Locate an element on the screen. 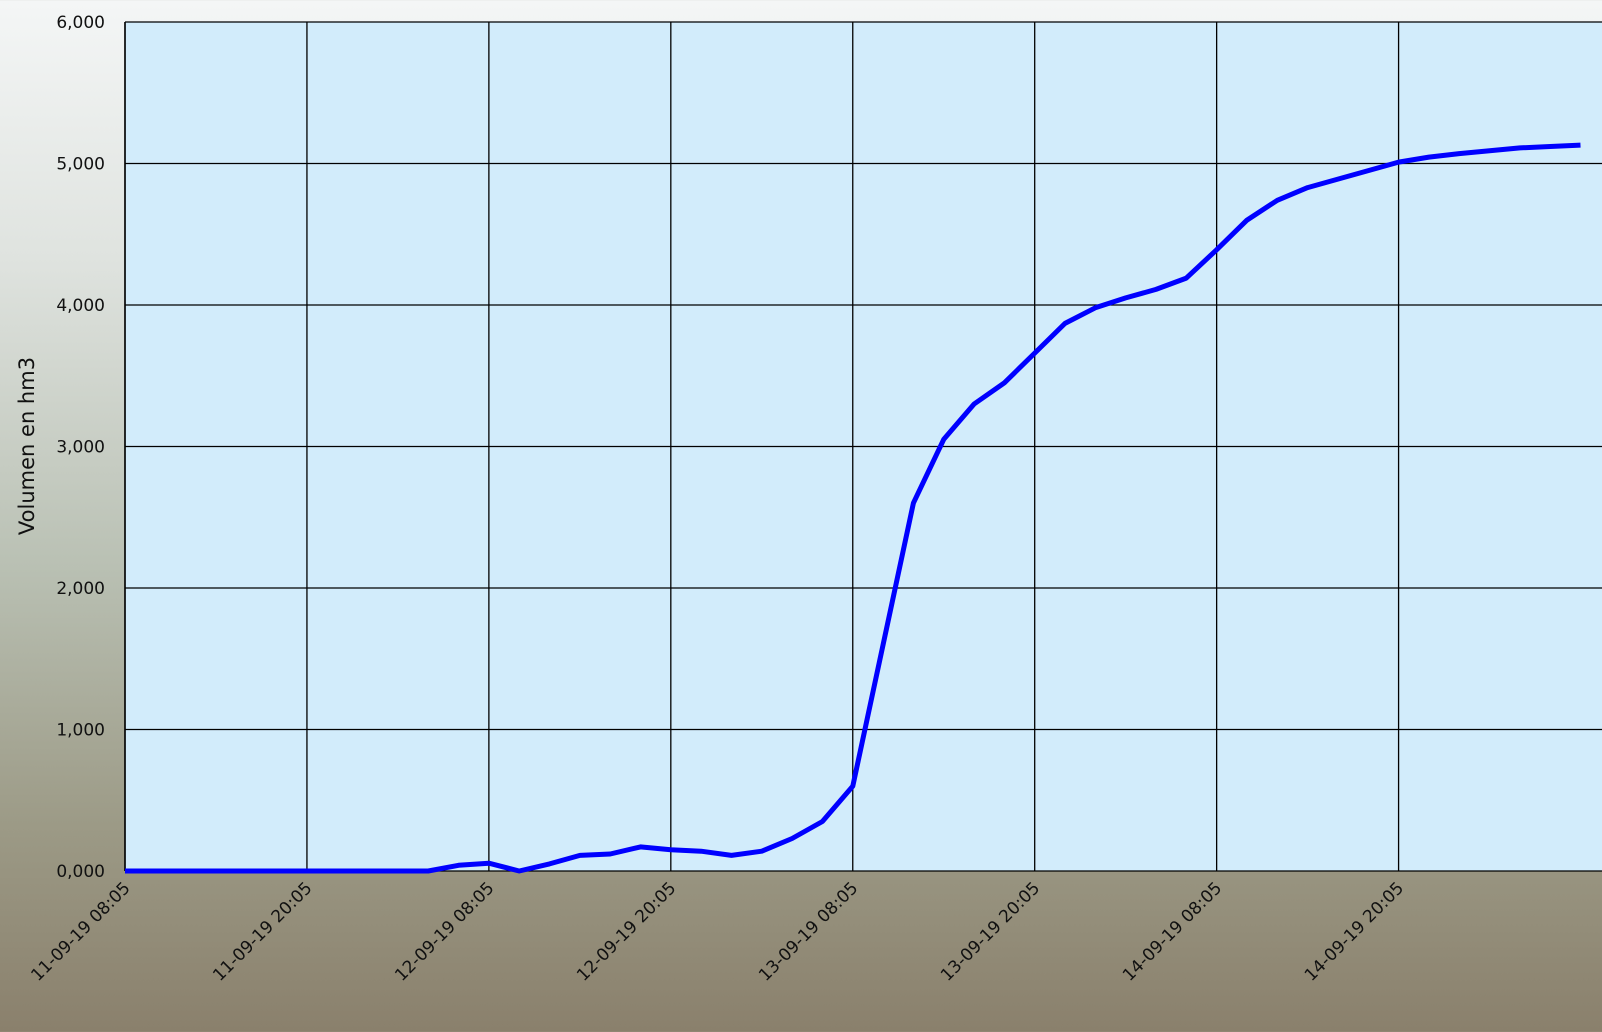  x-tick-label: 14-09-19 08:05 is located at coordinates (1172, 931).